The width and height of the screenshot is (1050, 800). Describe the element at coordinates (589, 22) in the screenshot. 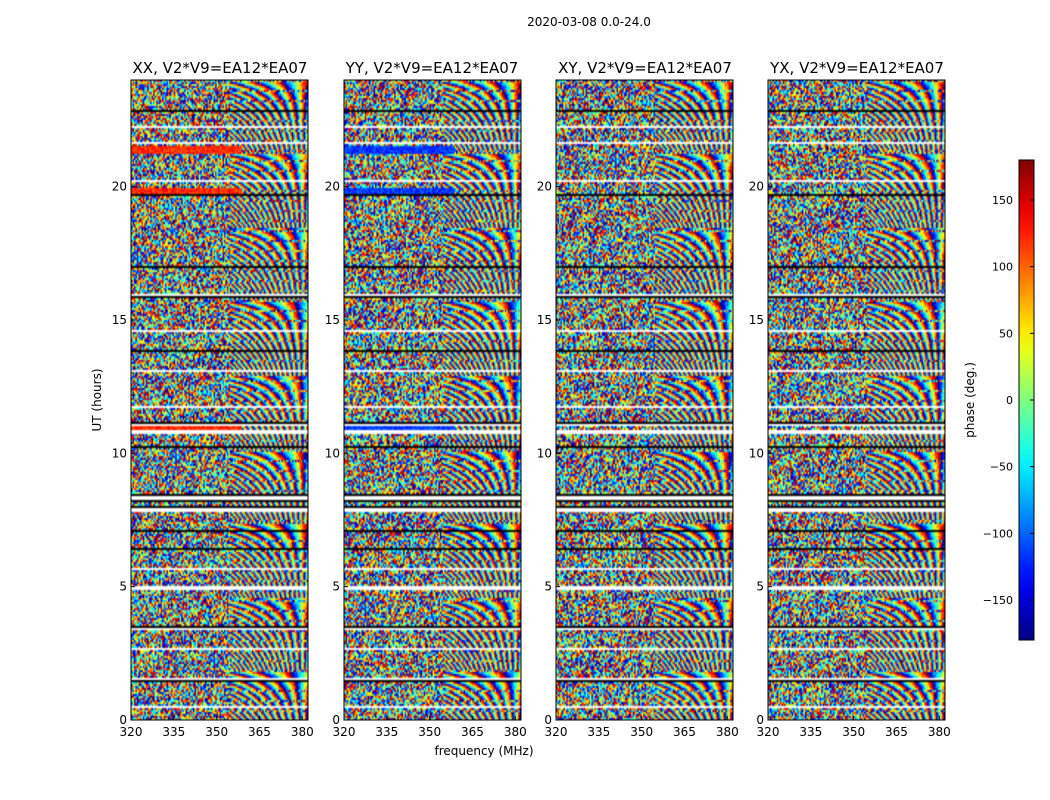

I see `figure-title: 2020-03-08 0.0-24.0` at that location.